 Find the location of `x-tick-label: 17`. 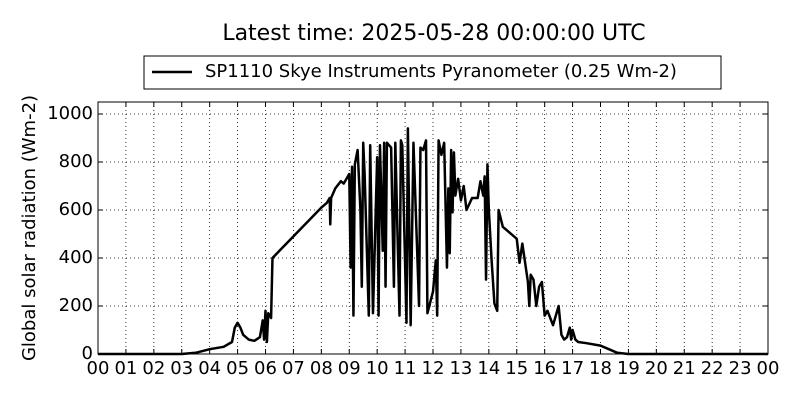

x-tick-label: 17 is located at coordinates (572, 368).